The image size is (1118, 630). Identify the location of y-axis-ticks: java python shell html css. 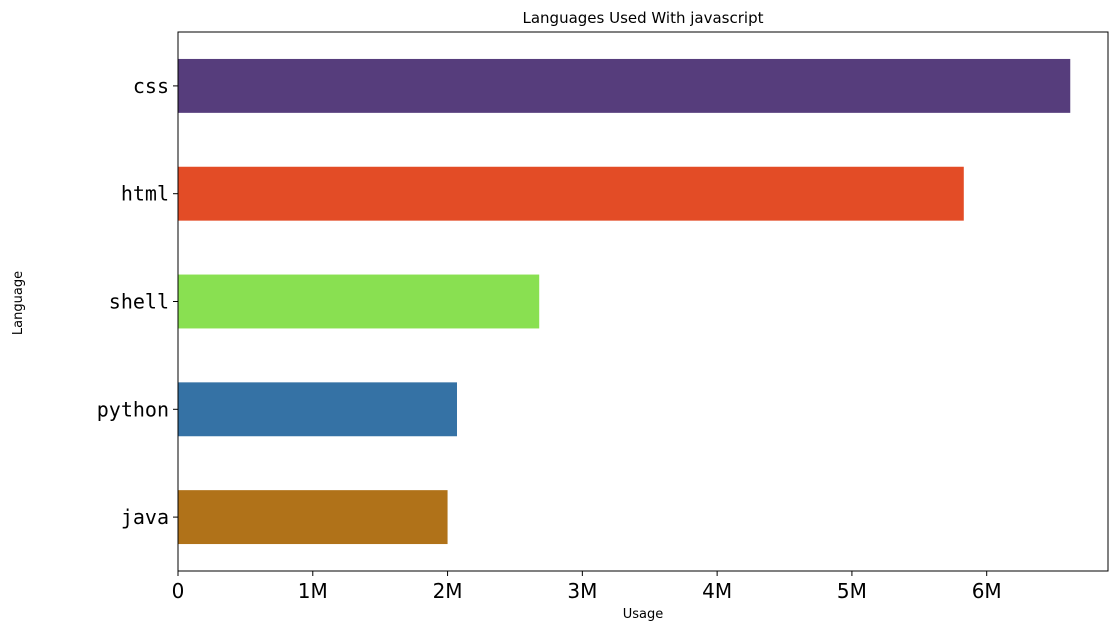
(137, 301).